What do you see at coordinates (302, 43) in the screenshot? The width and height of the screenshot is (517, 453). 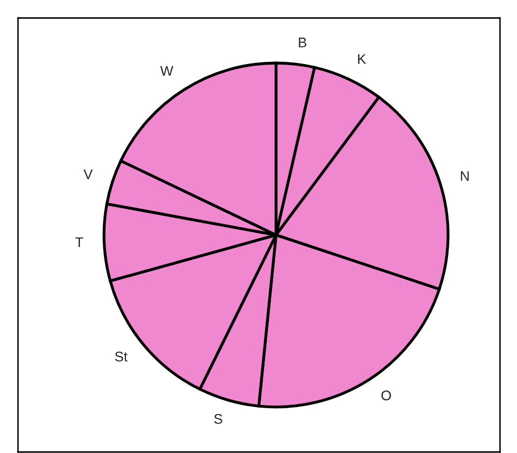 I see `slice-label: B` at bounding box center [302, 43].